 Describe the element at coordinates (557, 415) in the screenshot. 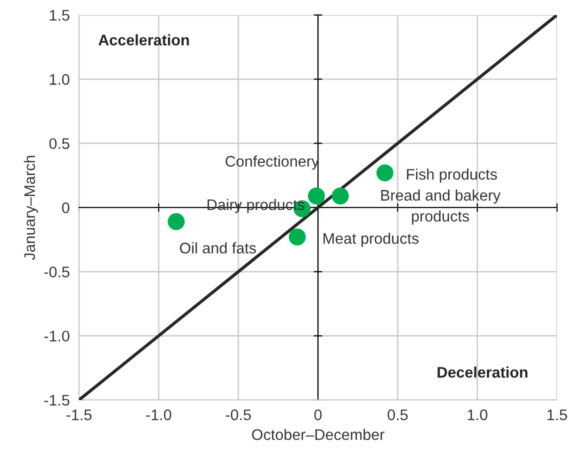

I see `x-tick-label: 1.5` at that location.